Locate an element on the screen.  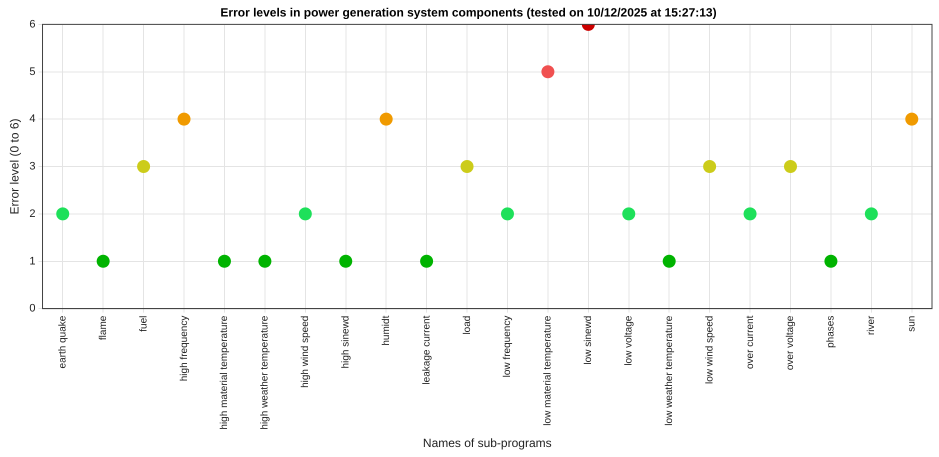
x-tick-label: high material temperature is located at coordinates (224, 372).